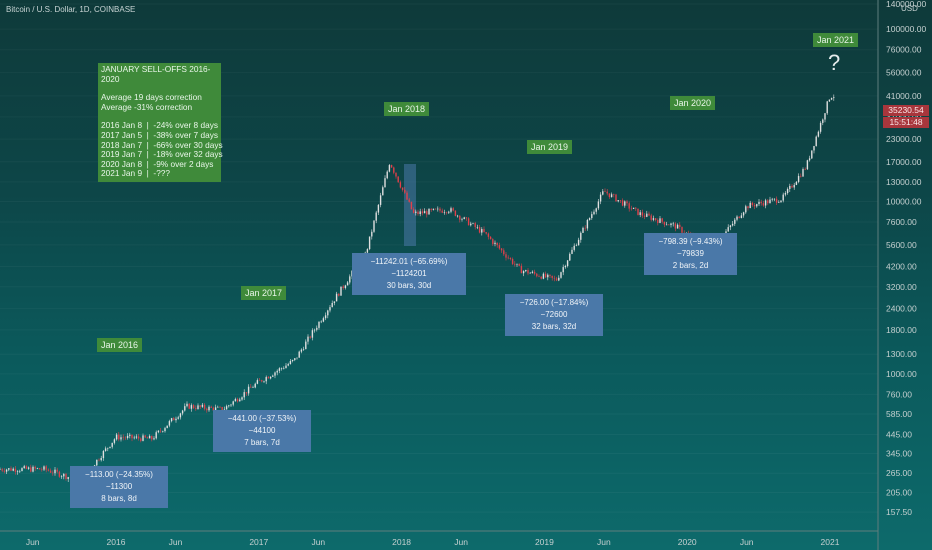  Describe the element at coordinates (554, 308) in the screenshot. I see `measure-change: −726.00 (−17.84%) −72600` at that location.